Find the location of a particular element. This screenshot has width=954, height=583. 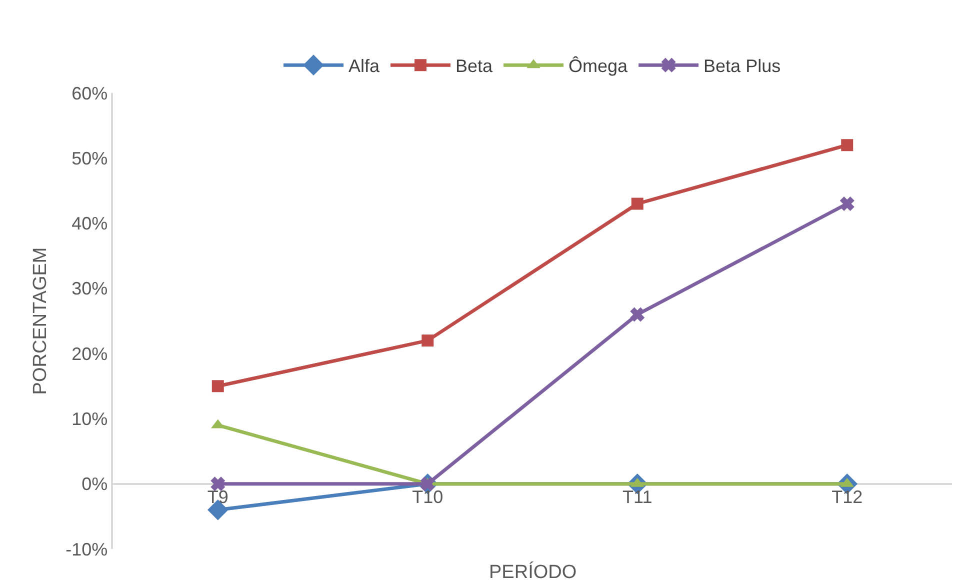

y-tick-label: 50% is located at coordinates (90, 158).